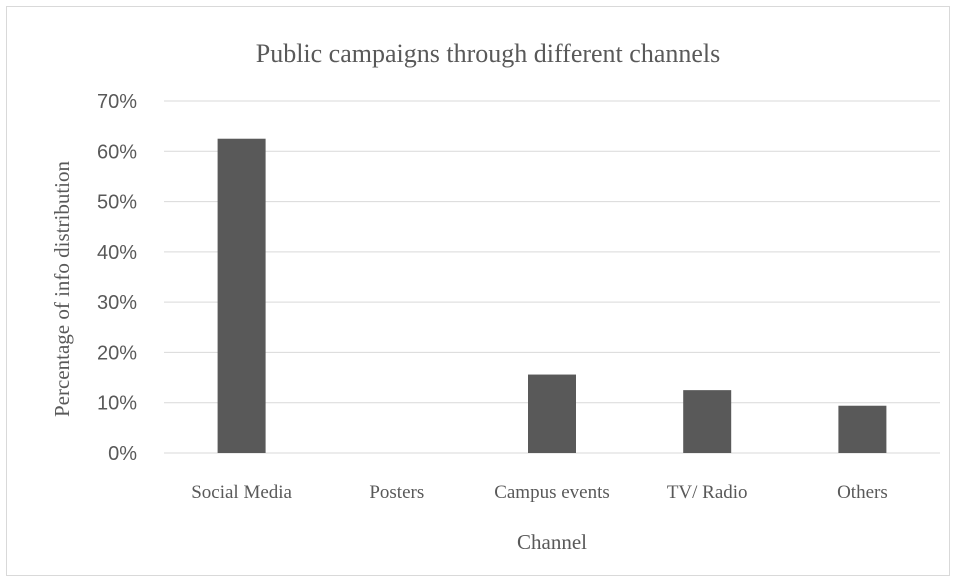 Image resolution: width=957 pixels, height=578 pixels. What do you see at coordinates (117, 353) in the screenshot?
I see `y-tick-label: 20%` at bounding box center [117, 353].